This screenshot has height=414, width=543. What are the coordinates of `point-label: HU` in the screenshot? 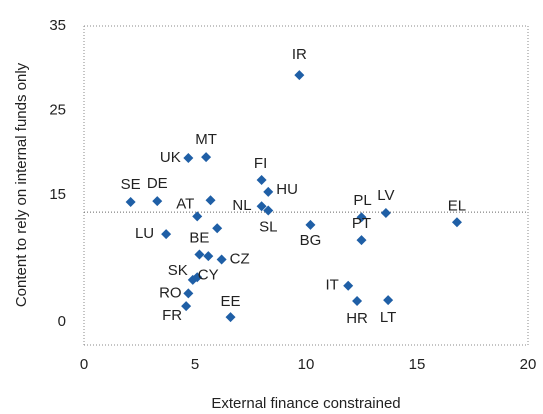 It's located at (287, 189).